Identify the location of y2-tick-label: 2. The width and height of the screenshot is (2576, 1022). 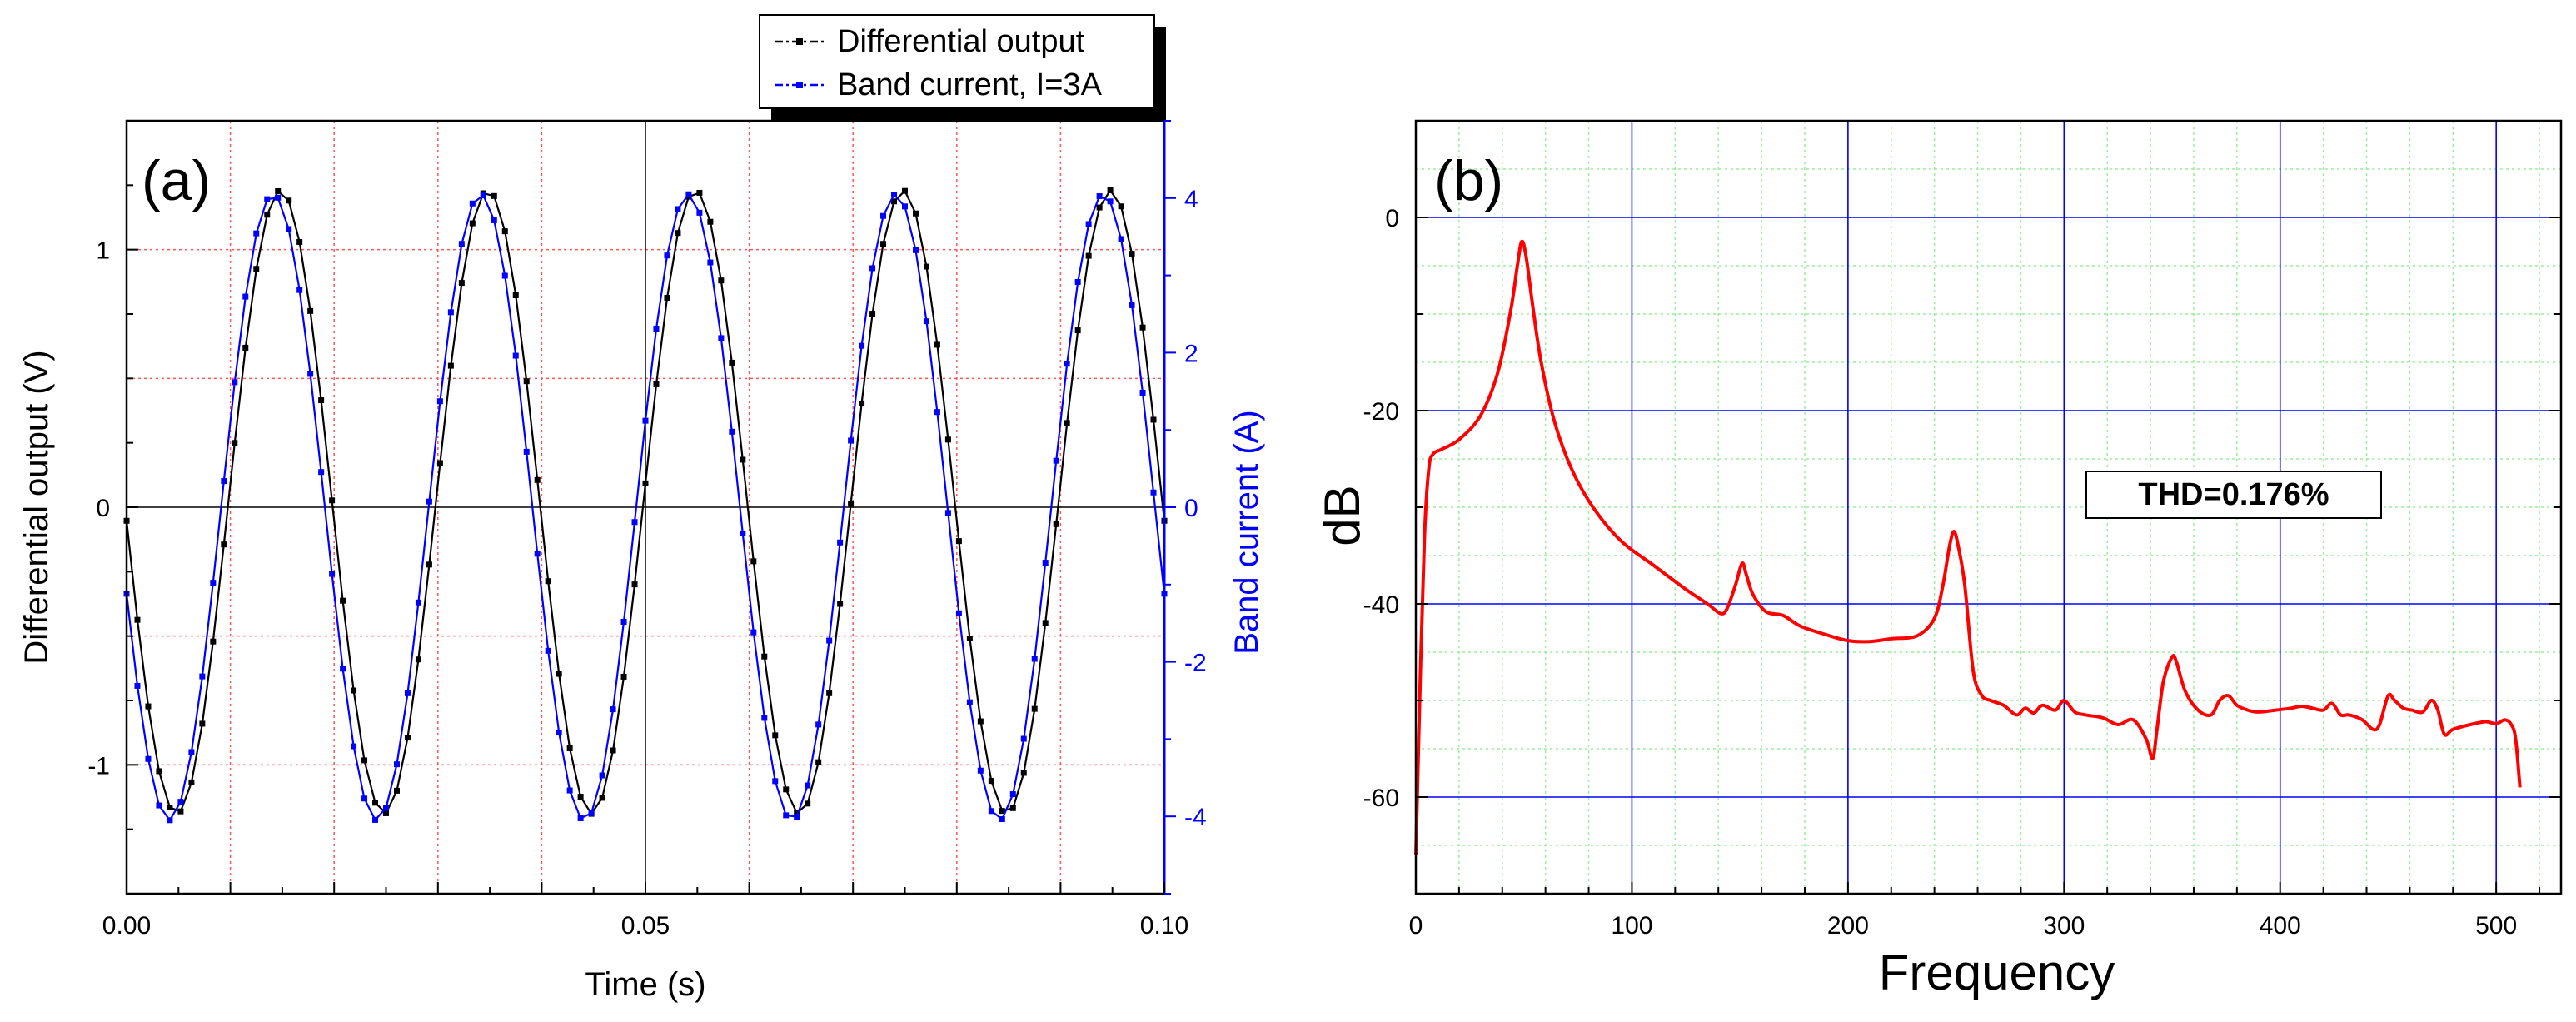
(1191, 353).